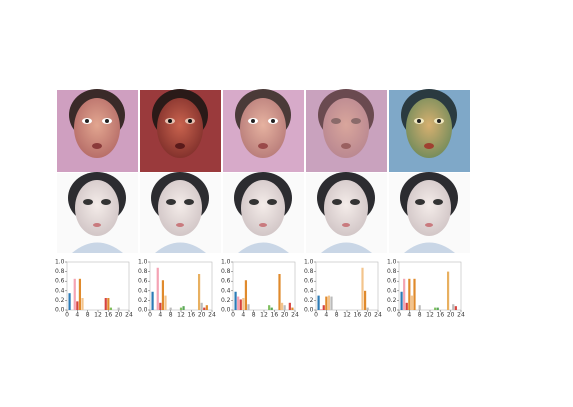  What do you see at coordinates (88, 315) in the screenshot?
I see `x-tick-label: 8` at bounding box center [88, 315].